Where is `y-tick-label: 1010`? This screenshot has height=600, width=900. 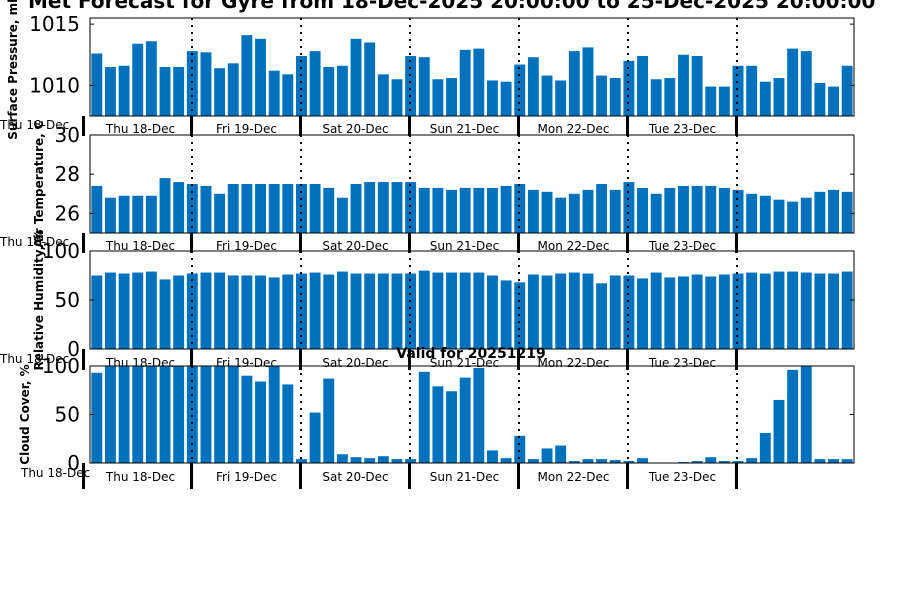 y-tick-label: 1010 is located at coordinates (54, 85).